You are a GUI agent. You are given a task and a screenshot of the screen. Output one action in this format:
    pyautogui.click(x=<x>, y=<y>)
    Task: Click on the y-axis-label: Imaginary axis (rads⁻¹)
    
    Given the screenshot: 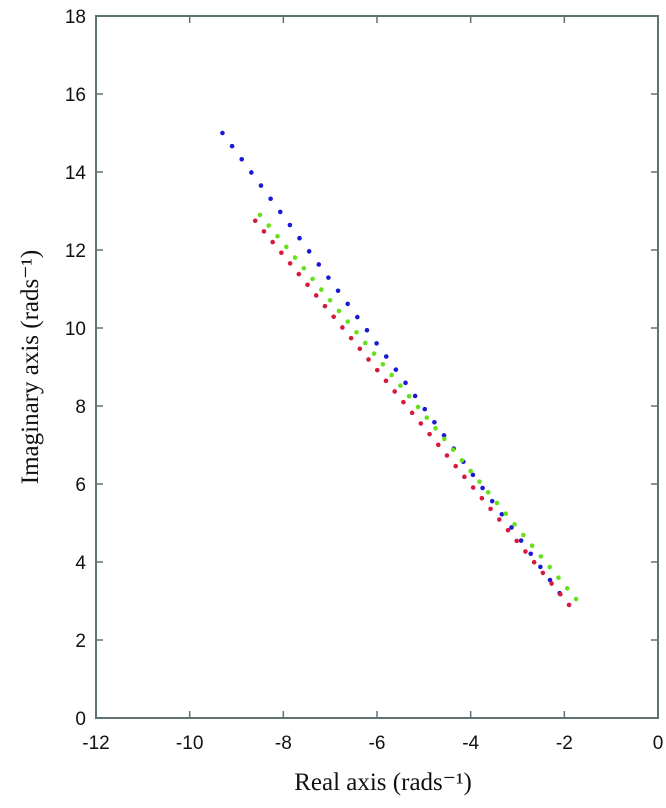 What is the action you would take?
    pyautogui.click(x=30, y=367)
    